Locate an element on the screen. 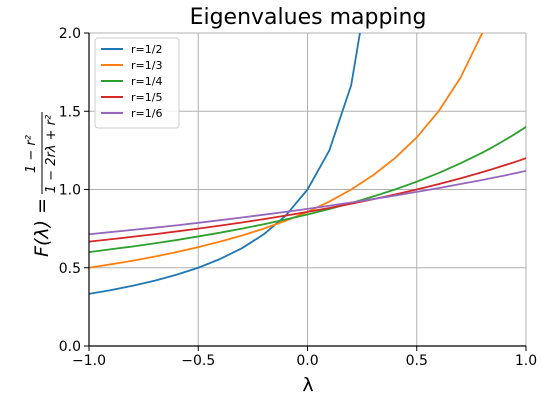 The width and height of the screenshot is (542, 401). x-tick-label-0: −1.0 is located at coordinates (89, 361).